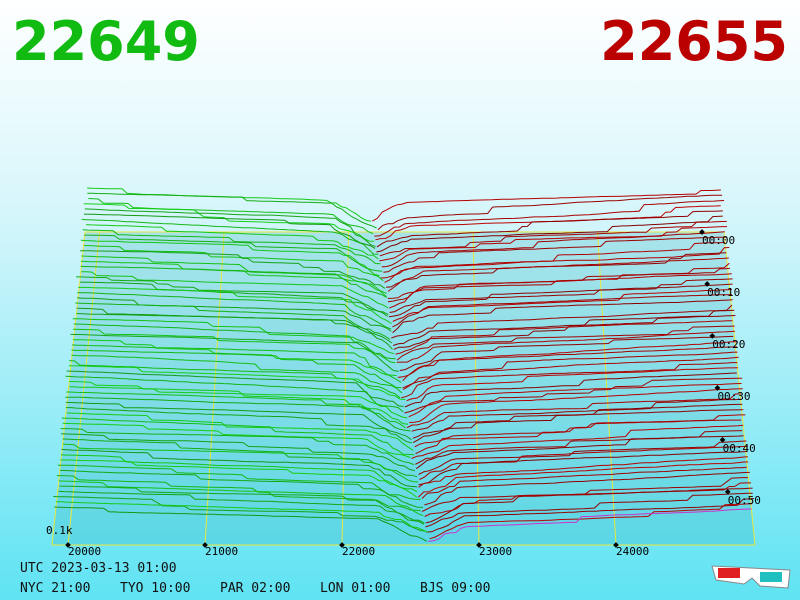  Describe the element at coordinates (744, 500) in the screenshot. I see `time-tick-label: 00:50` at that location.